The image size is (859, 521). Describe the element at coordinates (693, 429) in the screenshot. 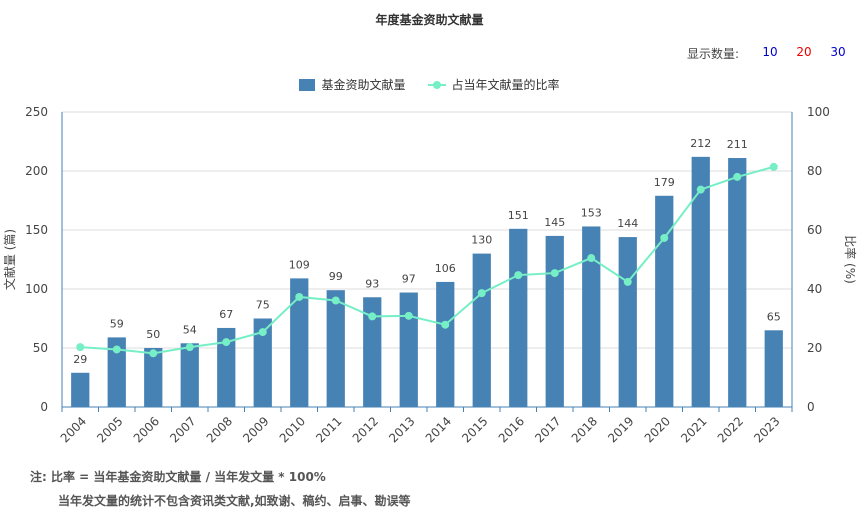

I see `x-tick-label: 2021` at that location.